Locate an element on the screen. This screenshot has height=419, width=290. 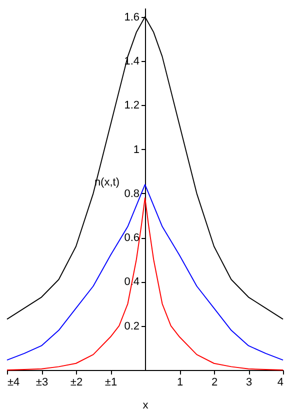
y-tick-label: 0.2 is located at coordinates (132, 326).